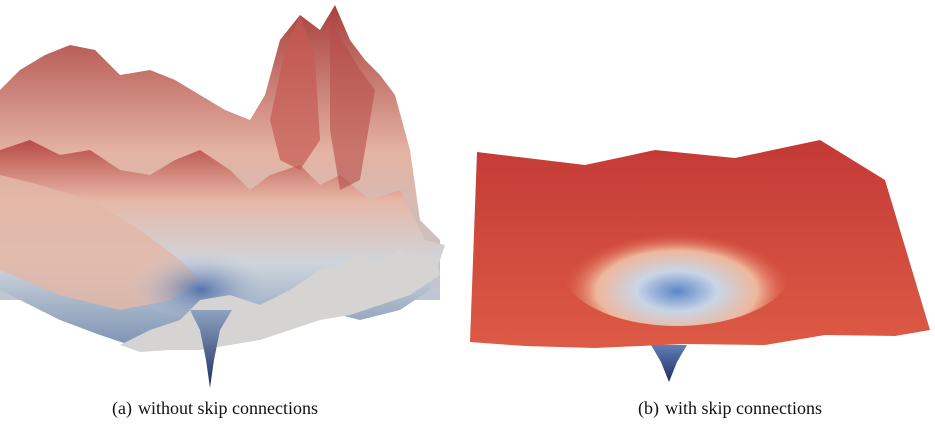 Image resolution: width=935 pixels, height=429 pixels. Describe the element at coordinates (228, 408) in the screenshot. I see `caption-a-text: without skip connections` at that location.